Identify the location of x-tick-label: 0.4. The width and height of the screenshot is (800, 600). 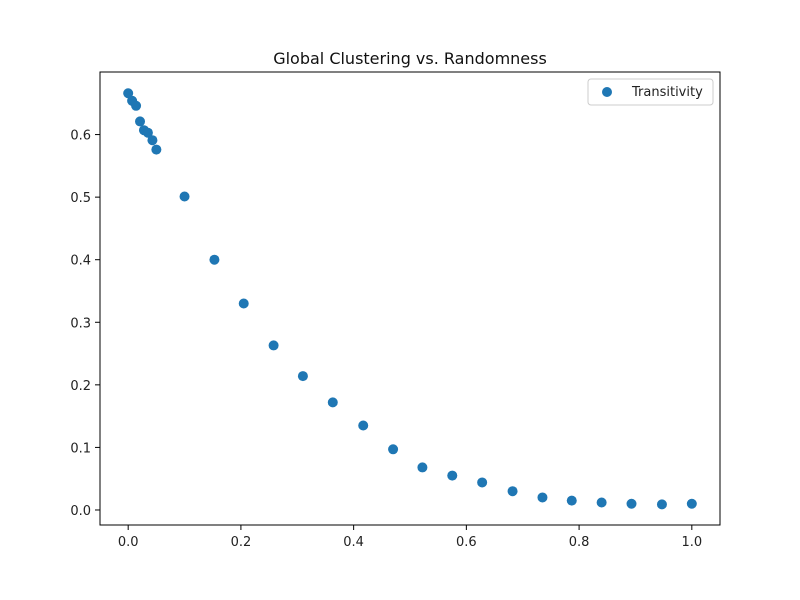
(353, 542).